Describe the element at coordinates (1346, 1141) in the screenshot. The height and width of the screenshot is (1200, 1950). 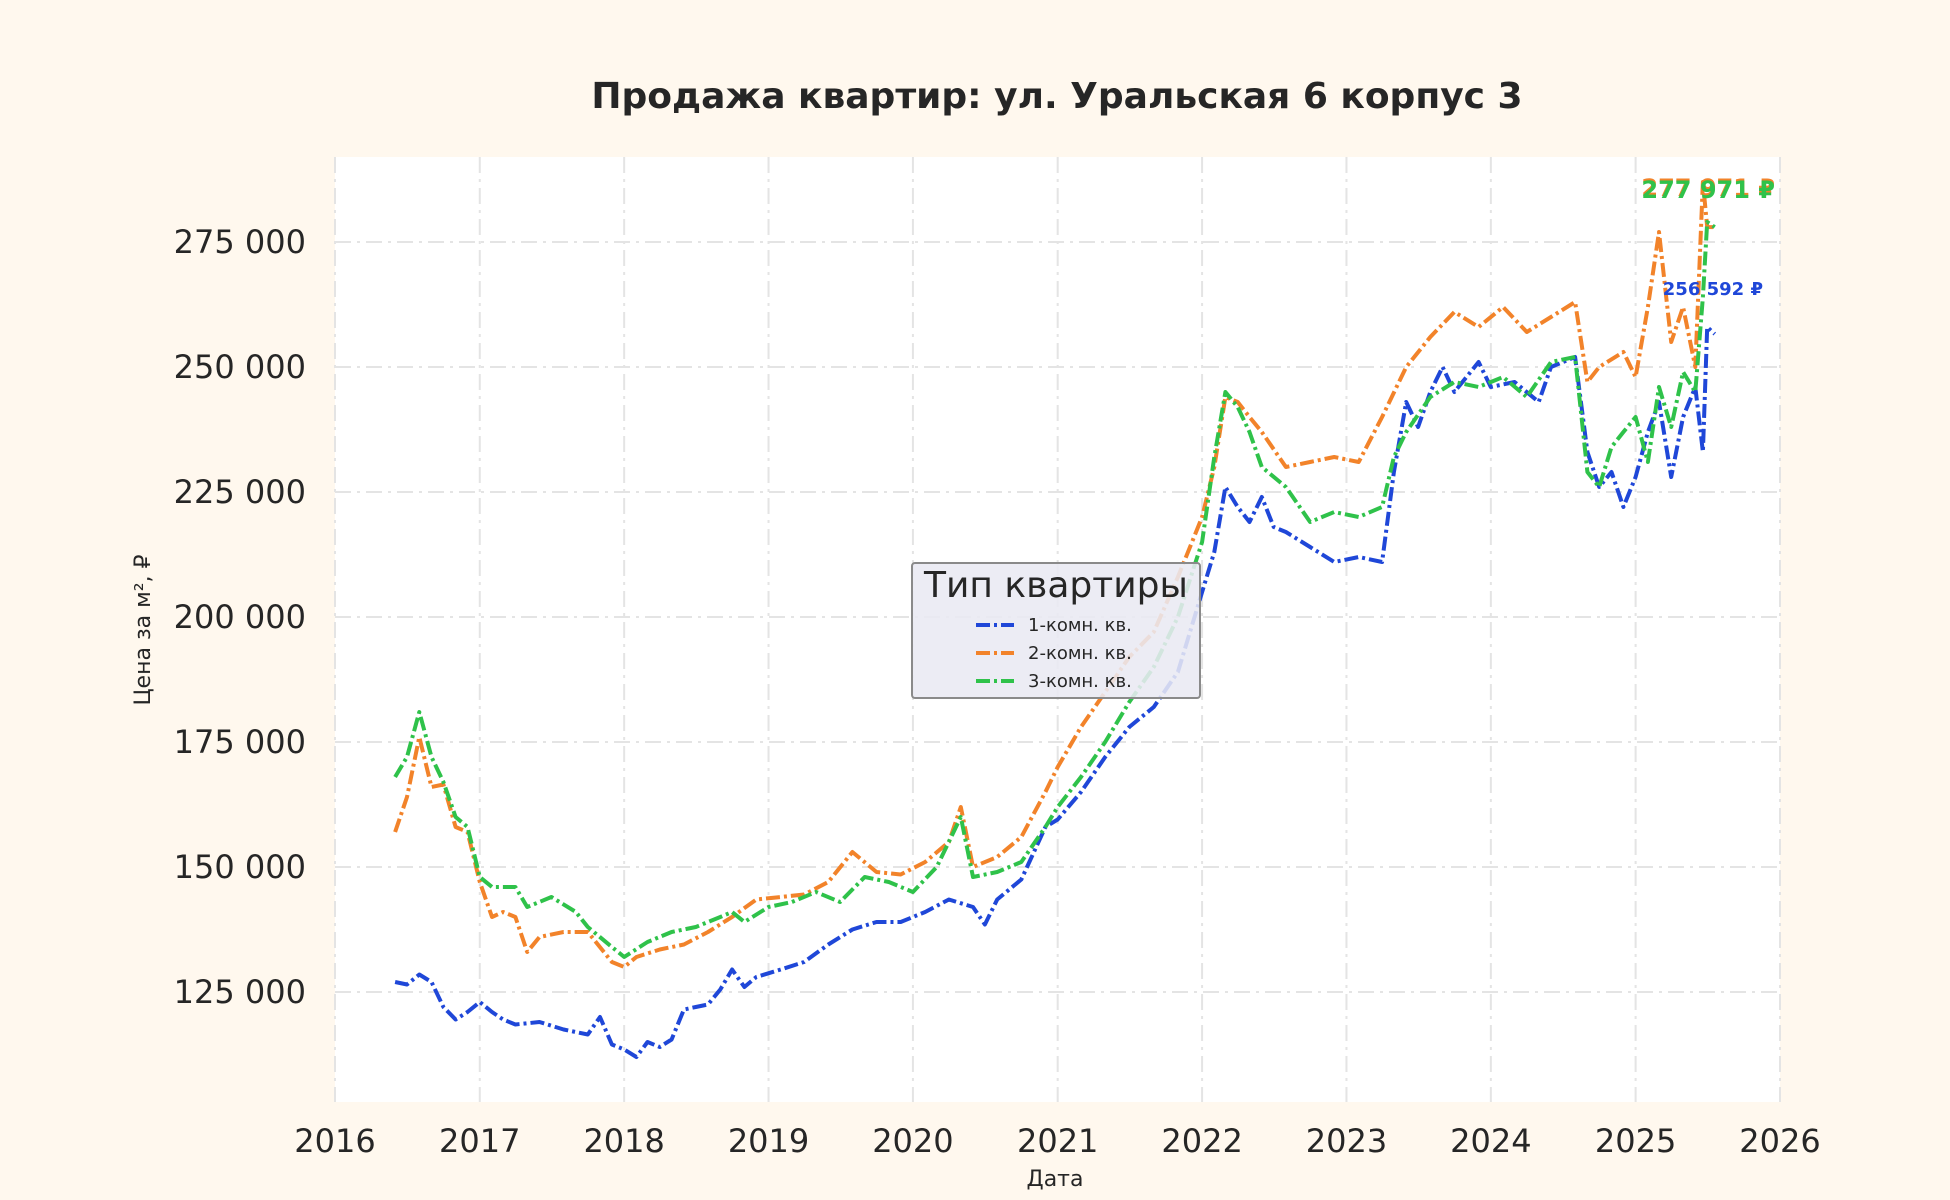
I see `x-tick-label: 2023` at that location.